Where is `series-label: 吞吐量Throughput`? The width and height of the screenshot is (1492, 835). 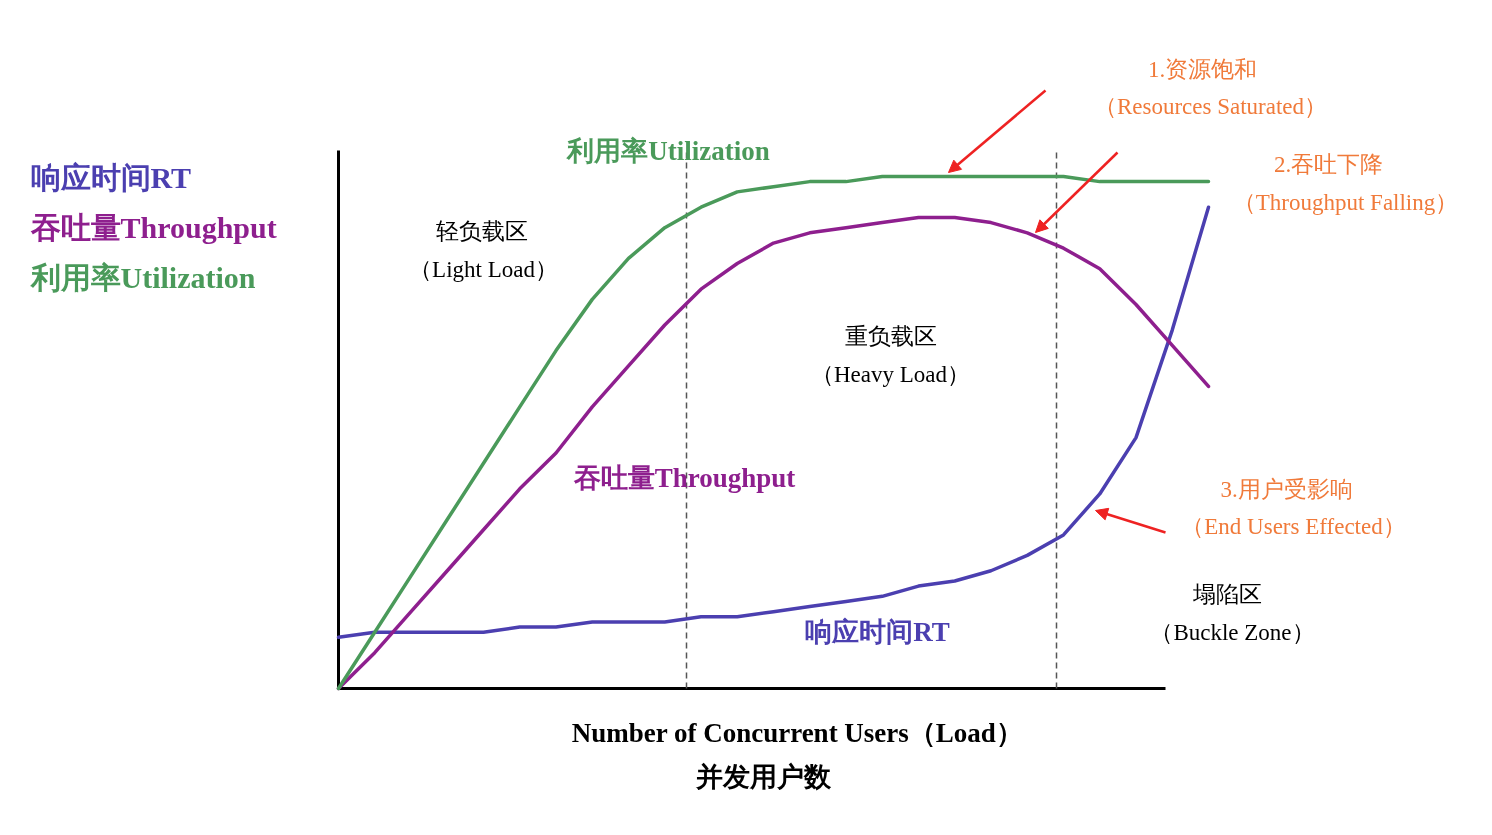
series-label: 吞吐量Throughput is located at coordinates (684, 477).